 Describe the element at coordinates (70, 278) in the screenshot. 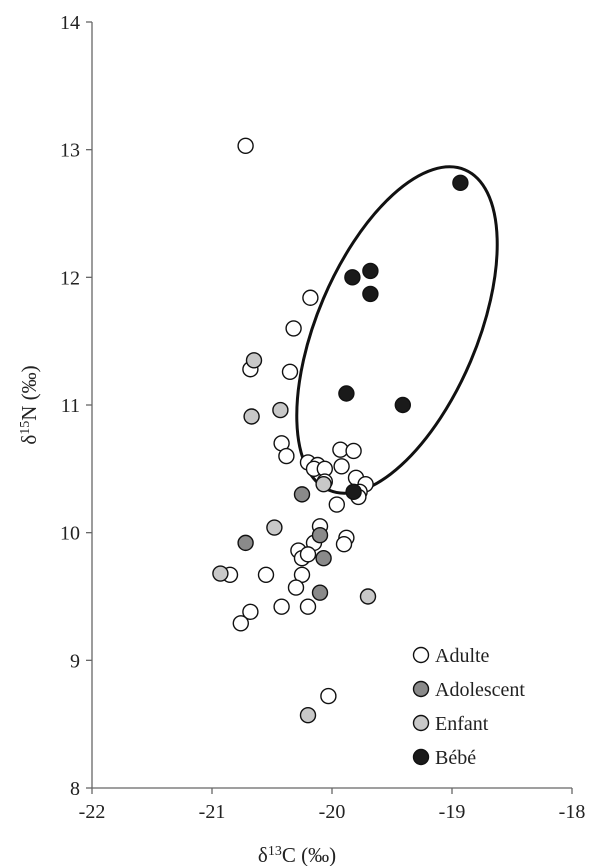

I see `y-tick-label: 12` at that location.